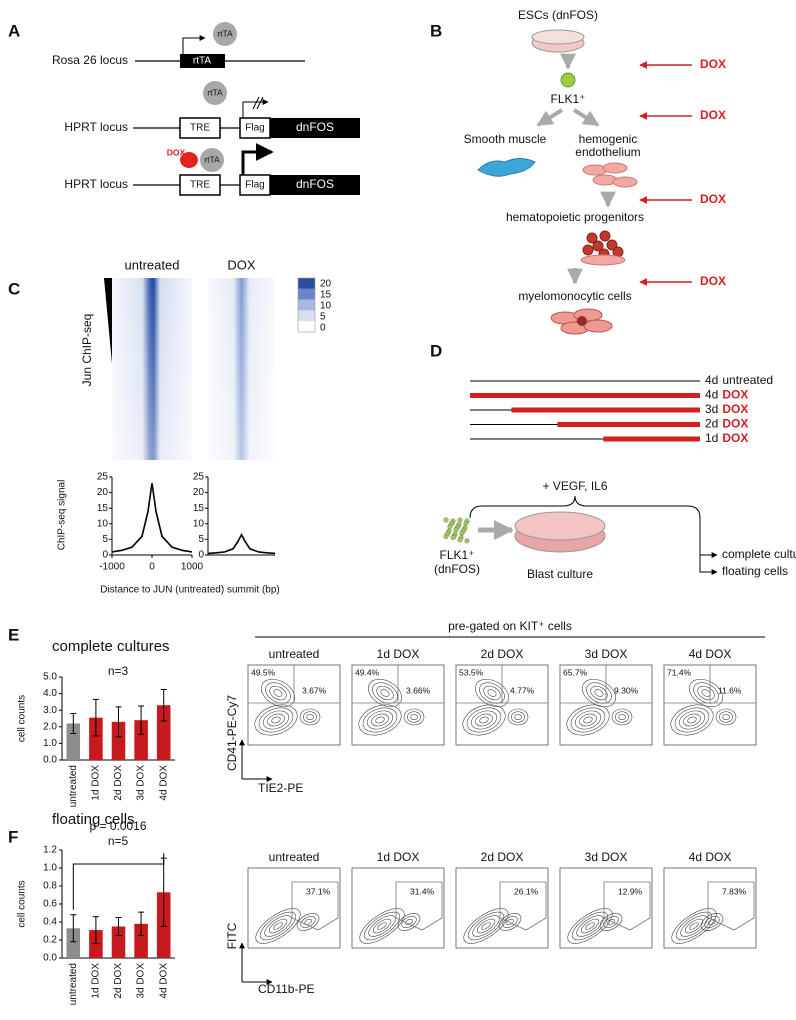 This screenshot has width=796, height=1020. I want to click on gate-percent: 9.30%, so click(626, 690).